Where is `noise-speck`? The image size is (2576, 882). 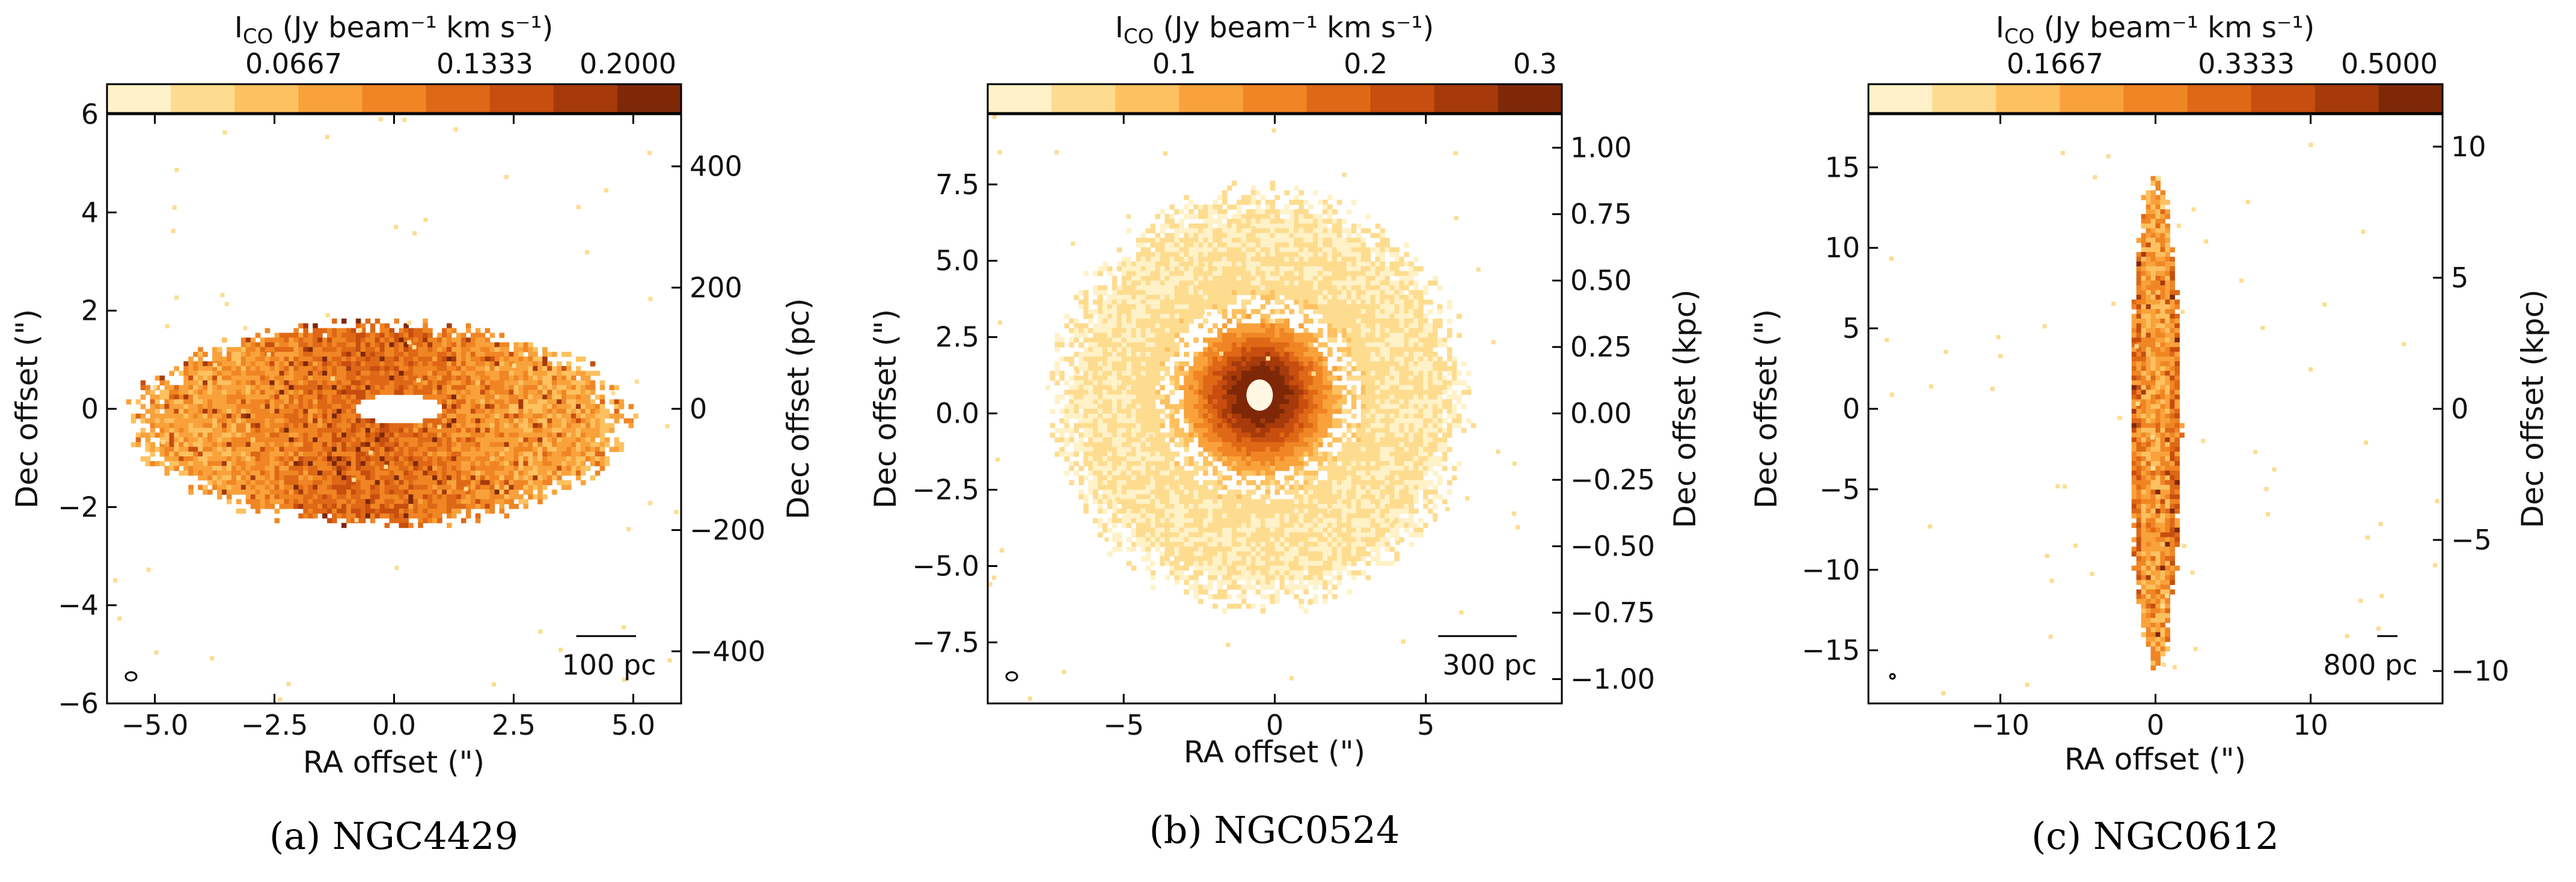
noise-speck is located at coordinates (268, 354).